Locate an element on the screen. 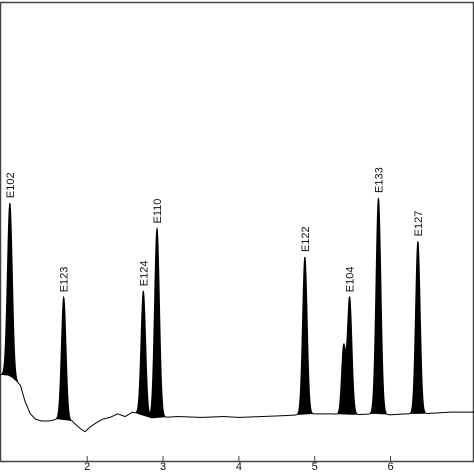 The image size is (474, 474). x-tick-label: 6 is located at coordinates (391, 467).